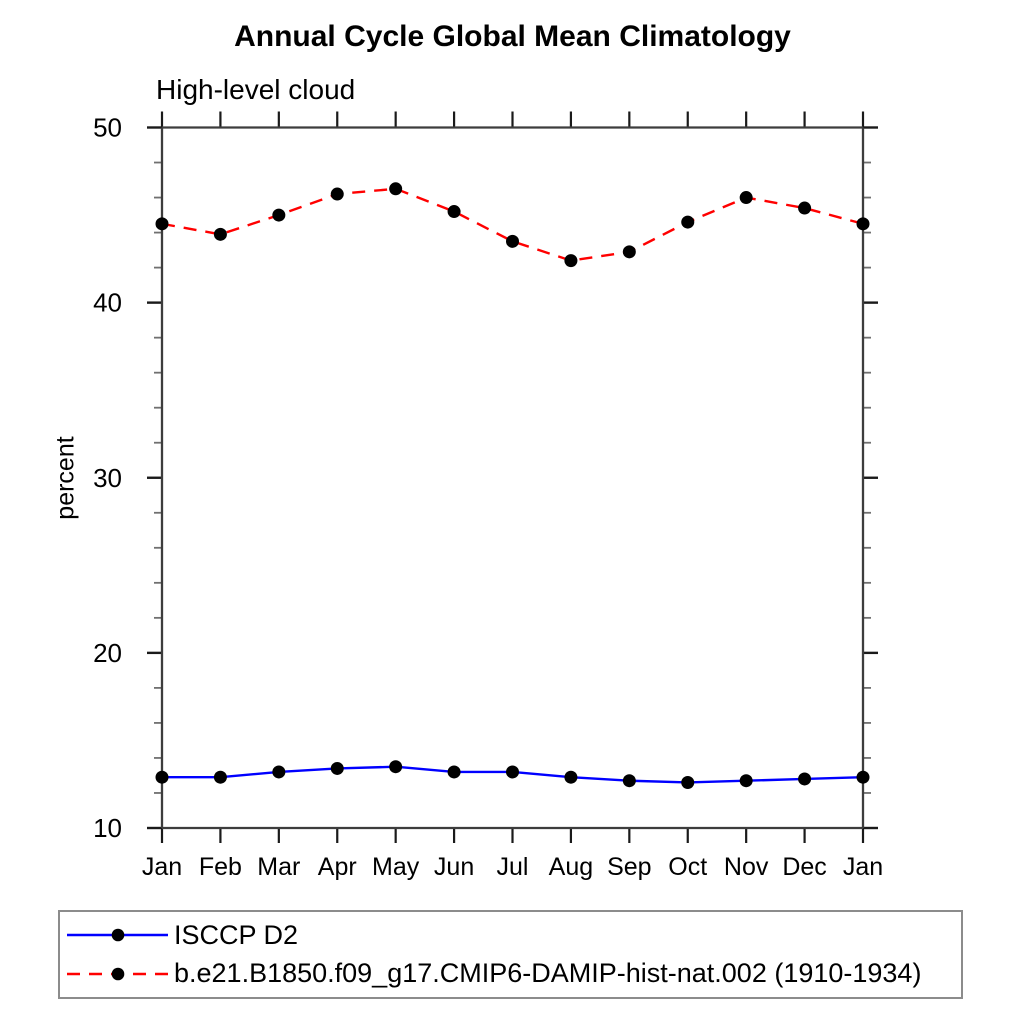  What do you see at coordinates (107, 653) in the screenshot?
I see `y-tick-label: 20` at bounding box center [107, 653].